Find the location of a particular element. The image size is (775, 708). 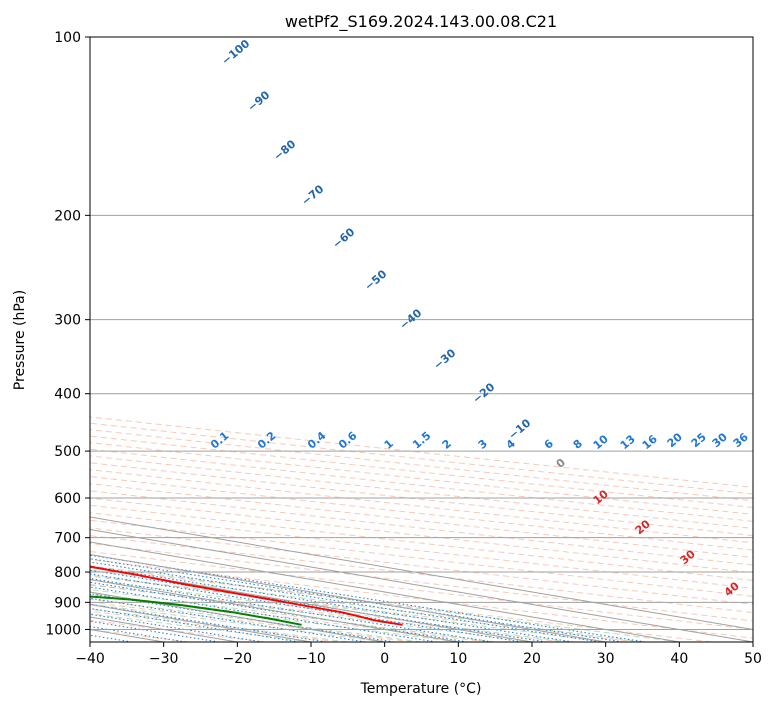

x-tick-label: 30 is located at coordinates (606, 659).